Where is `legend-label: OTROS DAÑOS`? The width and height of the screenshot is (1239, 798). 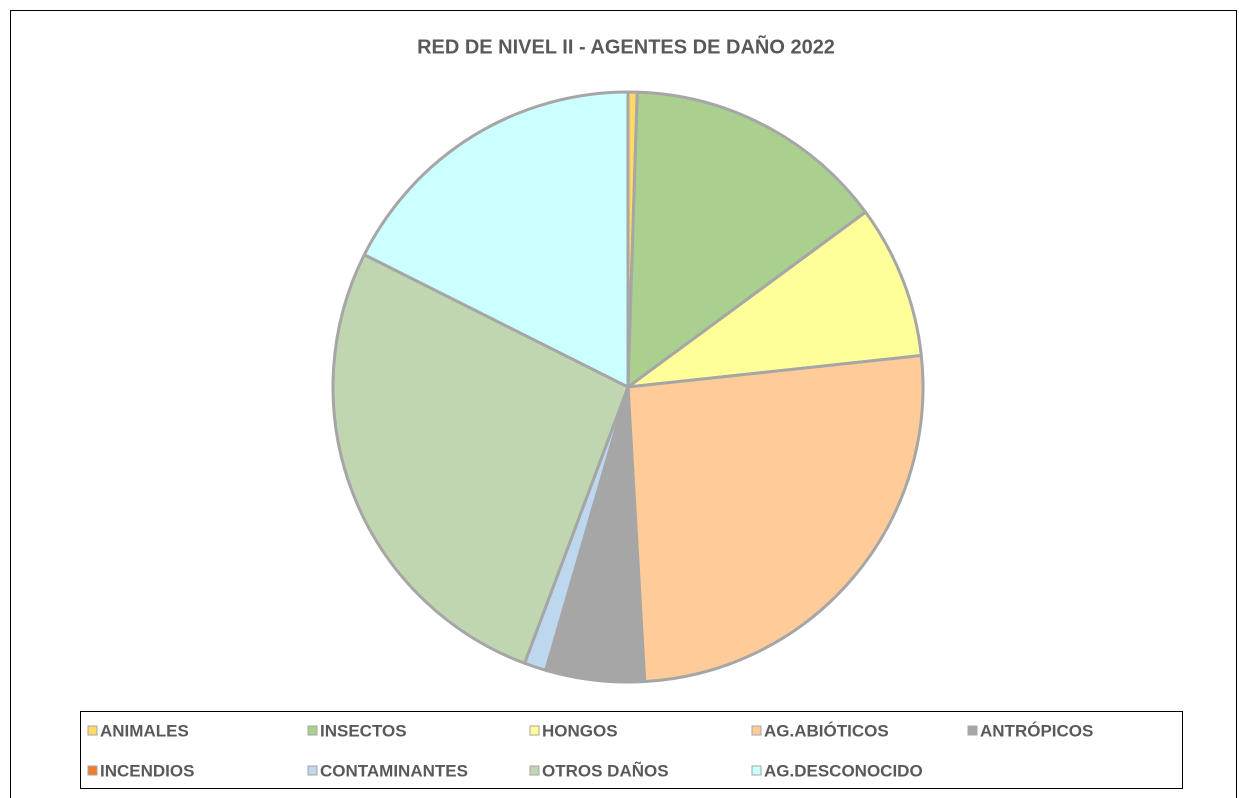 legend-label: OTROS DAÑOS is located at coordinates (605, 770).